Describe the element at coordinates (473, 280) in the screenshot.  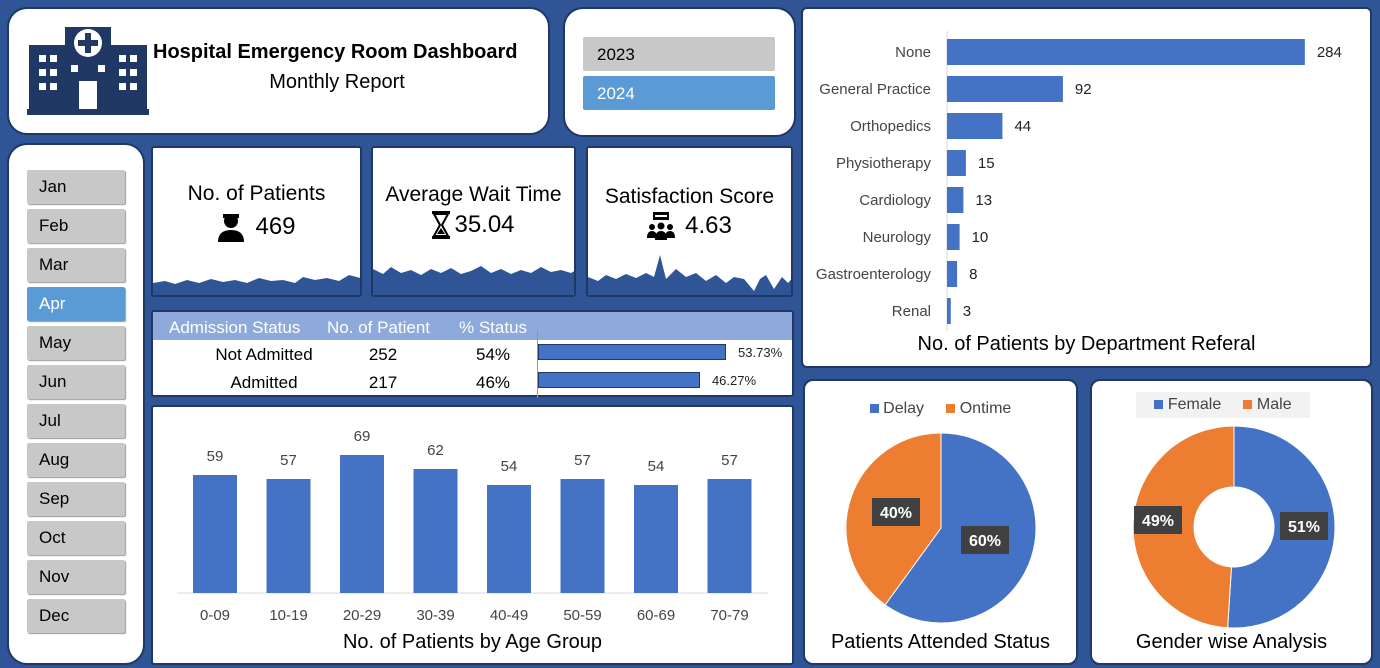
I see `kpi-wait-sparkline` at that location.